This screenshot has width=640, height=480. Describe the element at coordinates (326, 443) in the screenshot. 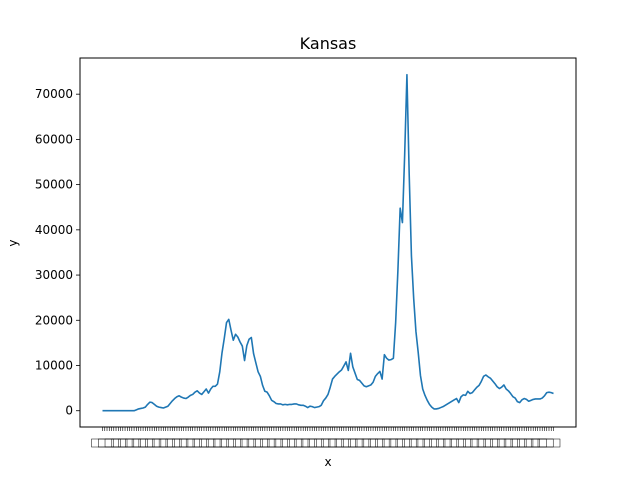

I see `x-tick-labels-overlapping` at that location.